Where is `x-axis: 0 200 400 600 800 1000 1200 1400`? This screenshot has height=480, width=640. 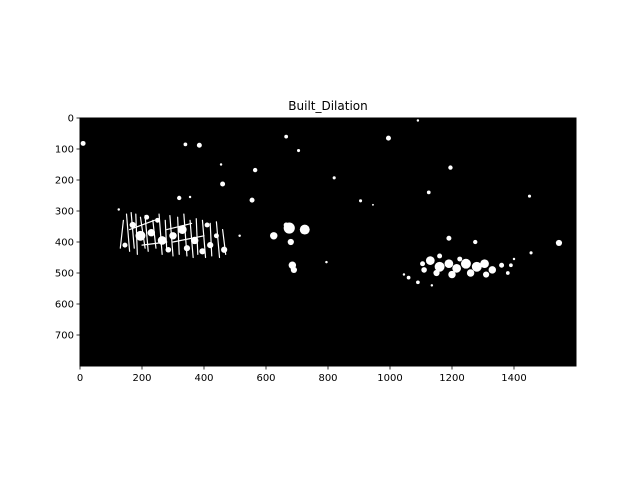 x-axis: 0 200 400 600 800 1000 1200 1400 is located at coordinates (302, 375).